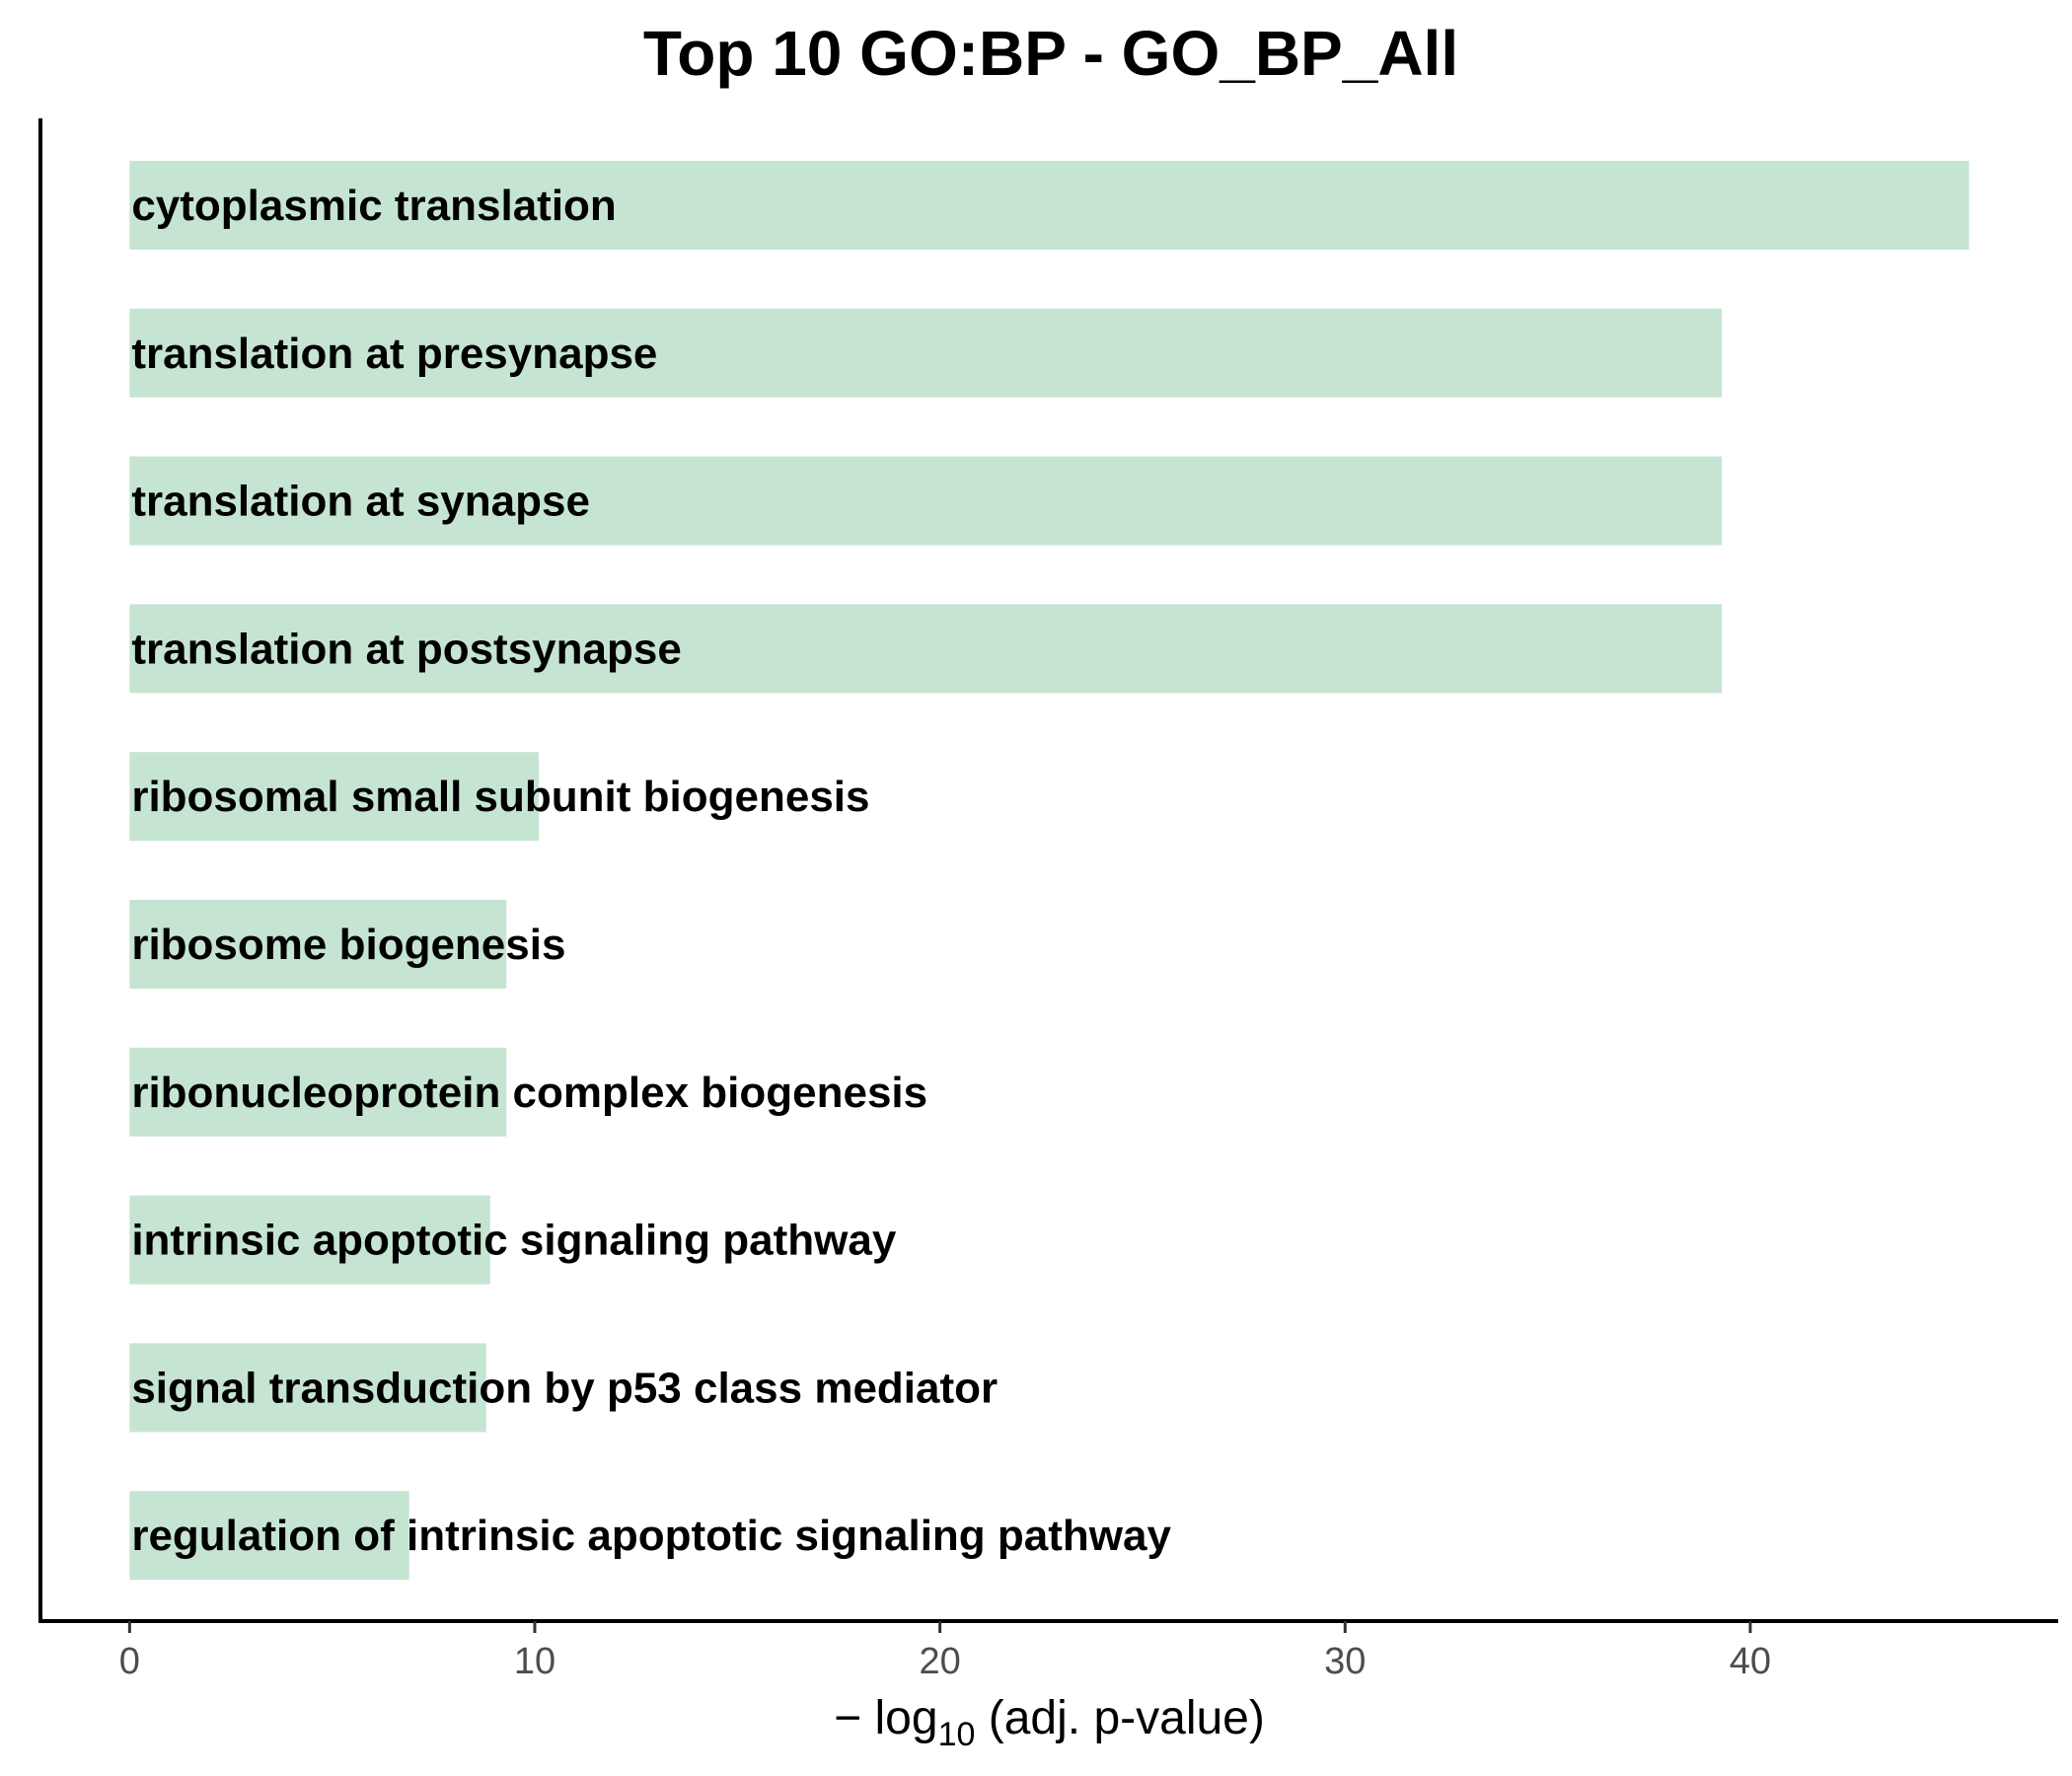 This screenshot has height=1776, width=2072. Describe the element at coordinates (940, 1662) in the screenshot. I see `x-tick-label: 20` at that location.